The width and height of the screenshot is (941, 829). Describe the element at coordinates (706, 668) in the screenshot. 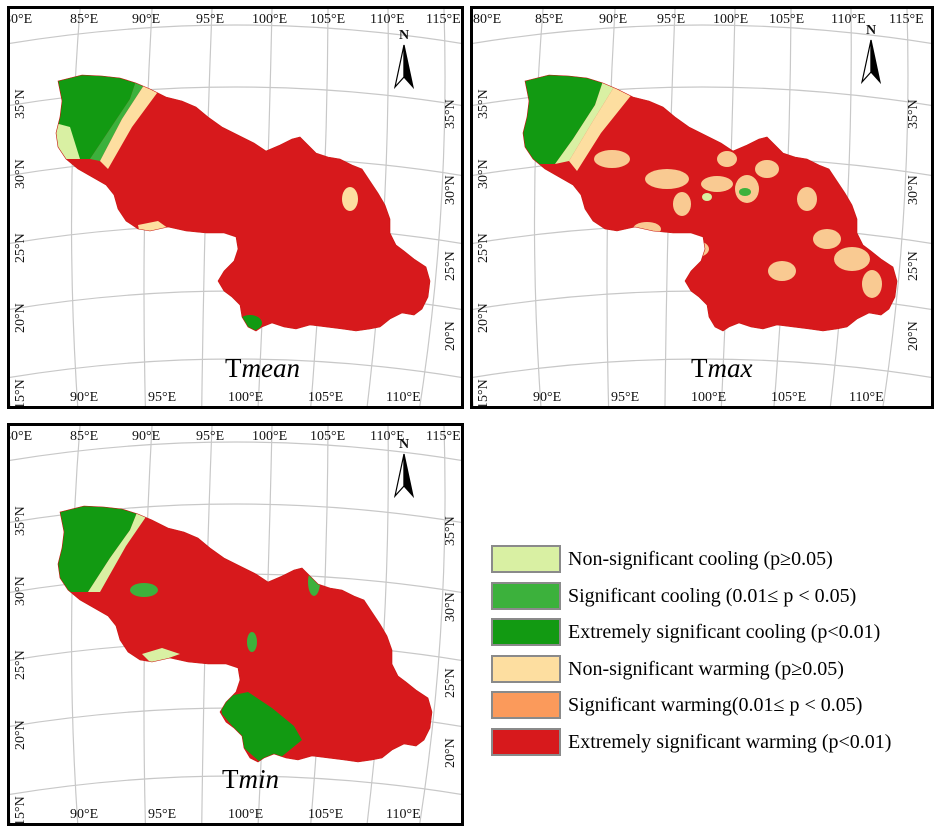

I see `legend-label: Non-significant warming (p≥0.05)` at that location.